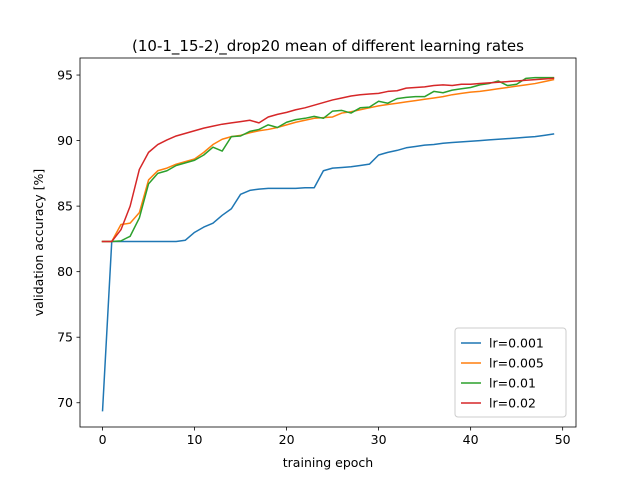 The height and width of the screenshot is (480, 640). I want to click on x-tick-label: 40, so click(471, 439).